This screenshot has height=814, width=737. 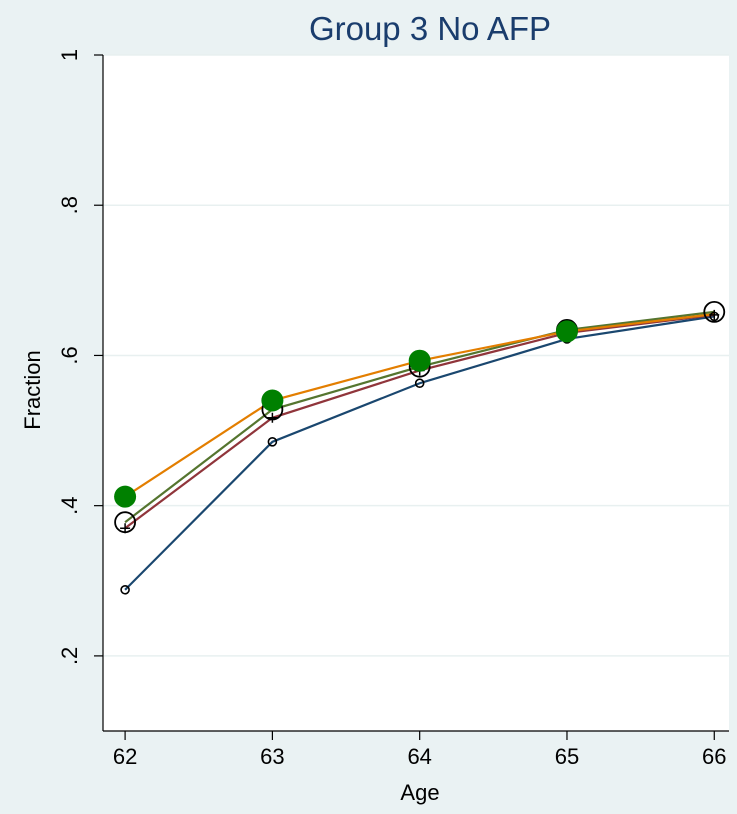 What do you see at coordinates (69, 505) in the screenshot?
I see `y-tick-label: .4` at bounding box center [69, 505].